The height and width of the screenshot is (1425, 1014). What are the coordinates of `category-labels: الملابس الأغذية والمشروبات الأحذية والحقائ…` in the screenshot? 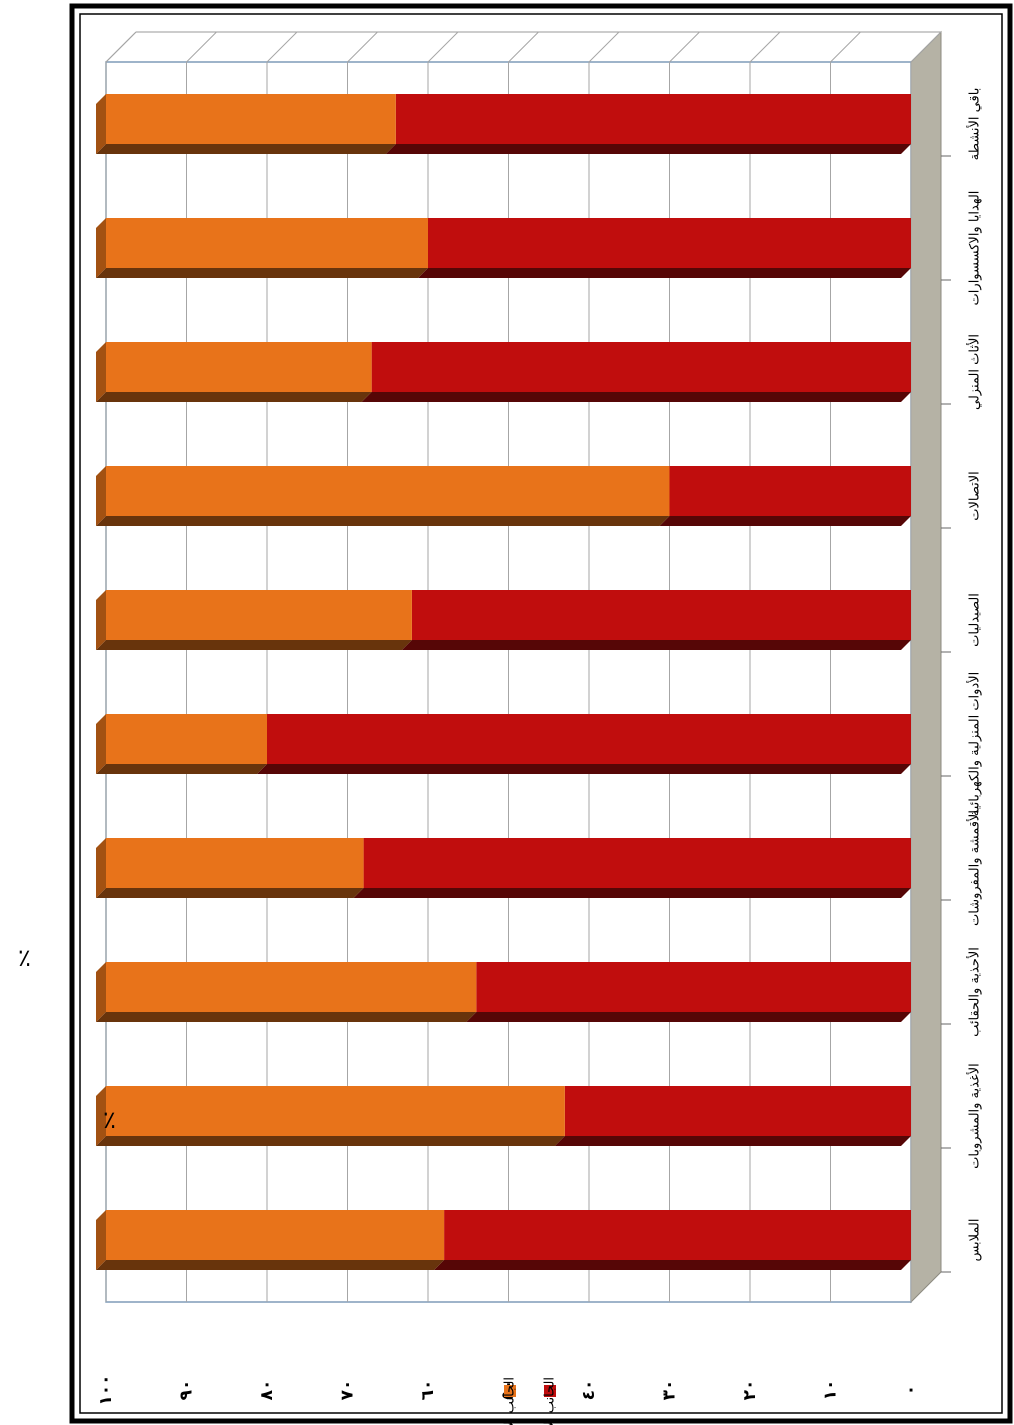 It's located at (974, 675).